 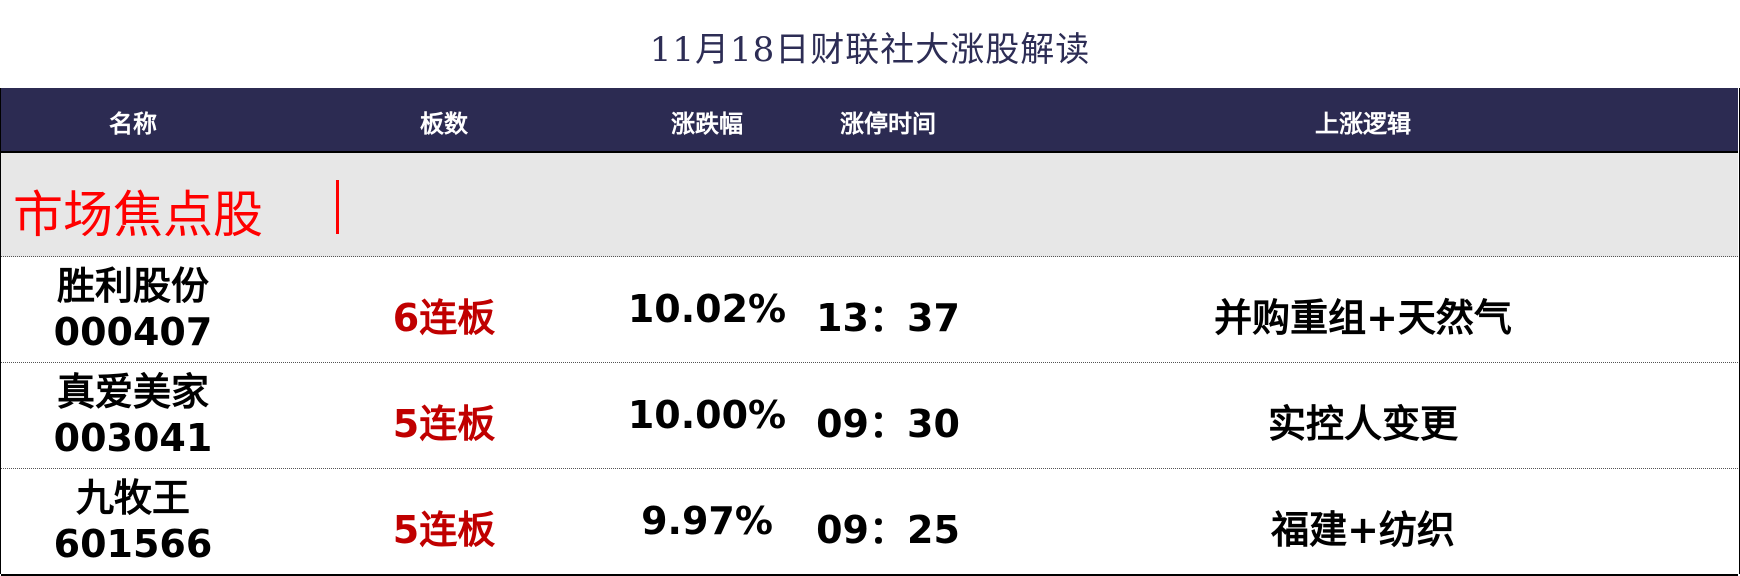 What do you see at coordinates (133, 438) in the screenshot?
I see `stock-code: 003041` at bounding box center [133, 438].